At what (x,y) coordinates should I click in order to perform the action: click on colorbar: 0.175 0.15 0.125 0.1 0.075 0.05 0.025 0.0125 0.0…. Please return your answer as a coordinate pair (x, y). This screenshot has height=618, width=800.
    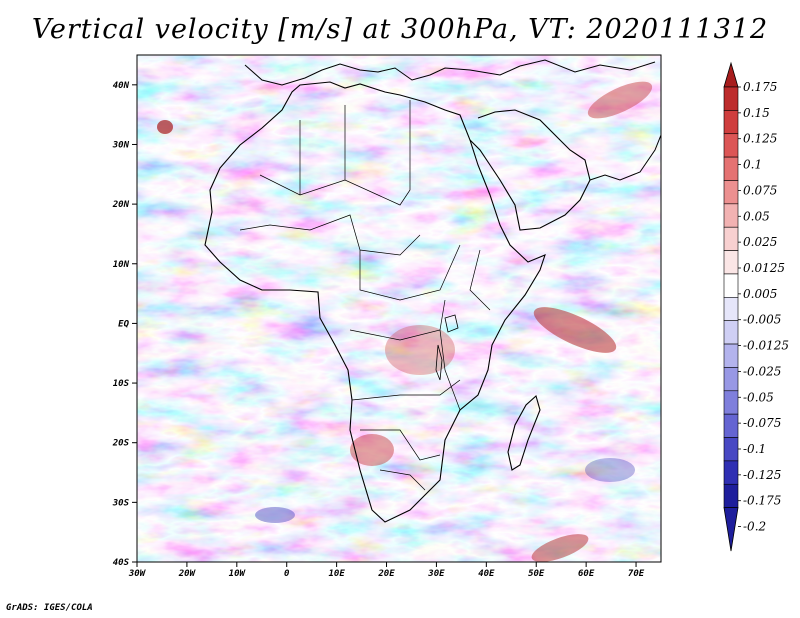
    Looking at the image, I should click on (756, 306).